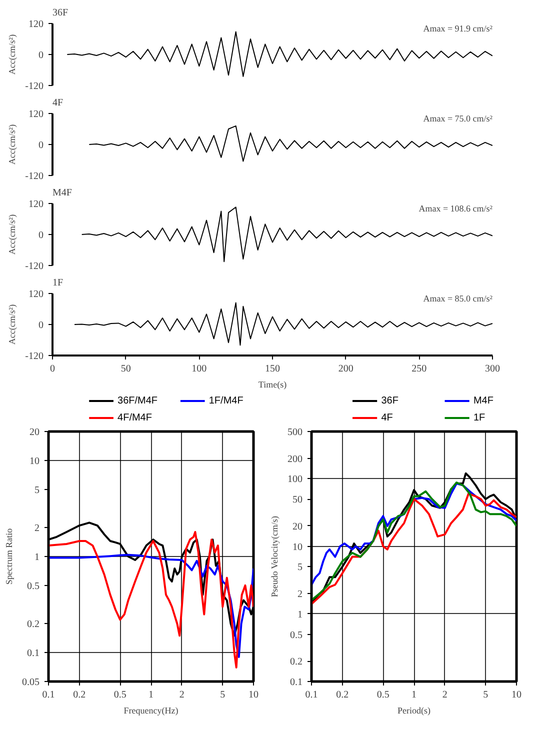 The width and height of the screenshot is (534, 743). What do you see at coordinates (389, 401) in the screenshot?
I see `legend-label: 36F` at bounding box center [389, 401].